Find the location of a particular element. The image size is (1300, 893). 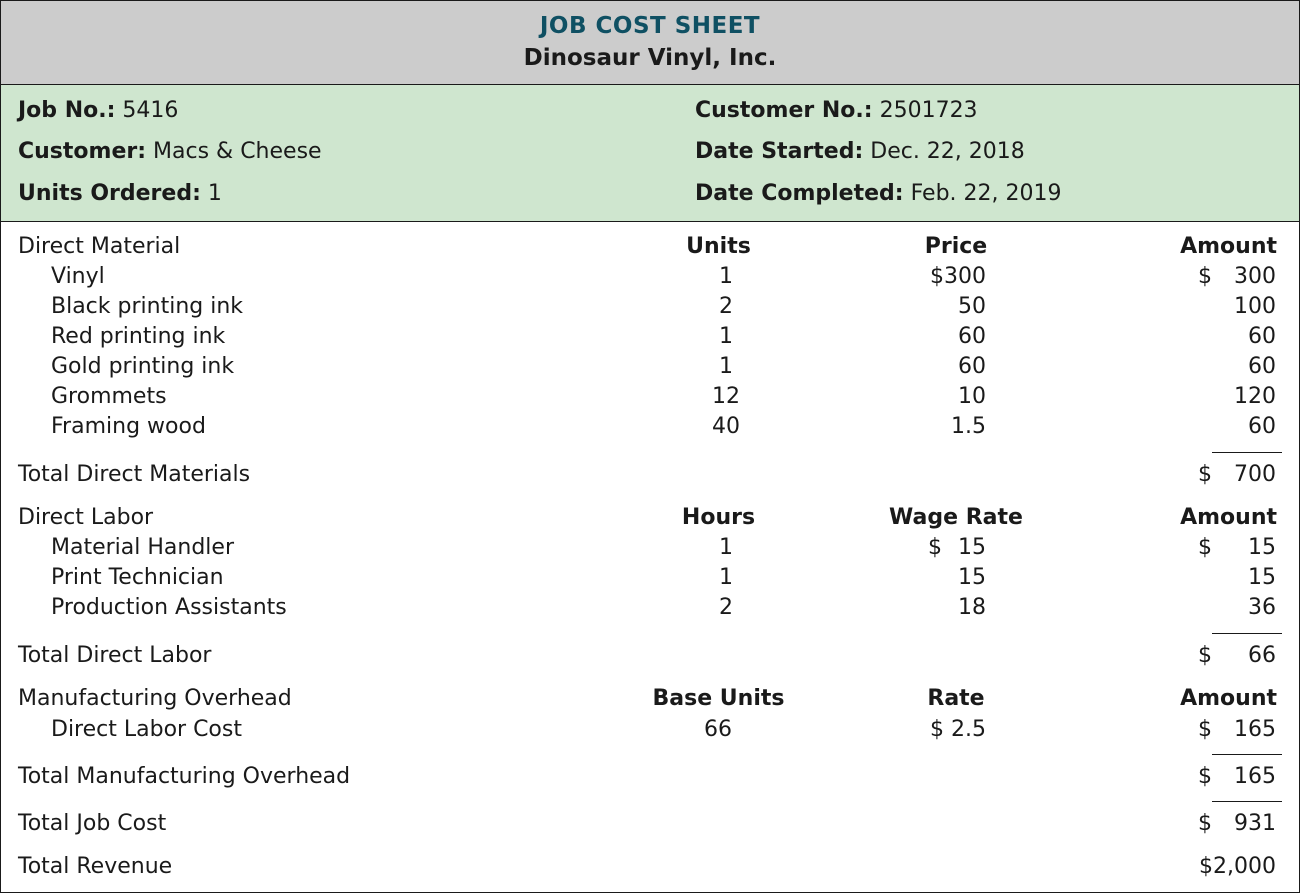

item-rate-sign: $ is located at coordinates (935, 547).